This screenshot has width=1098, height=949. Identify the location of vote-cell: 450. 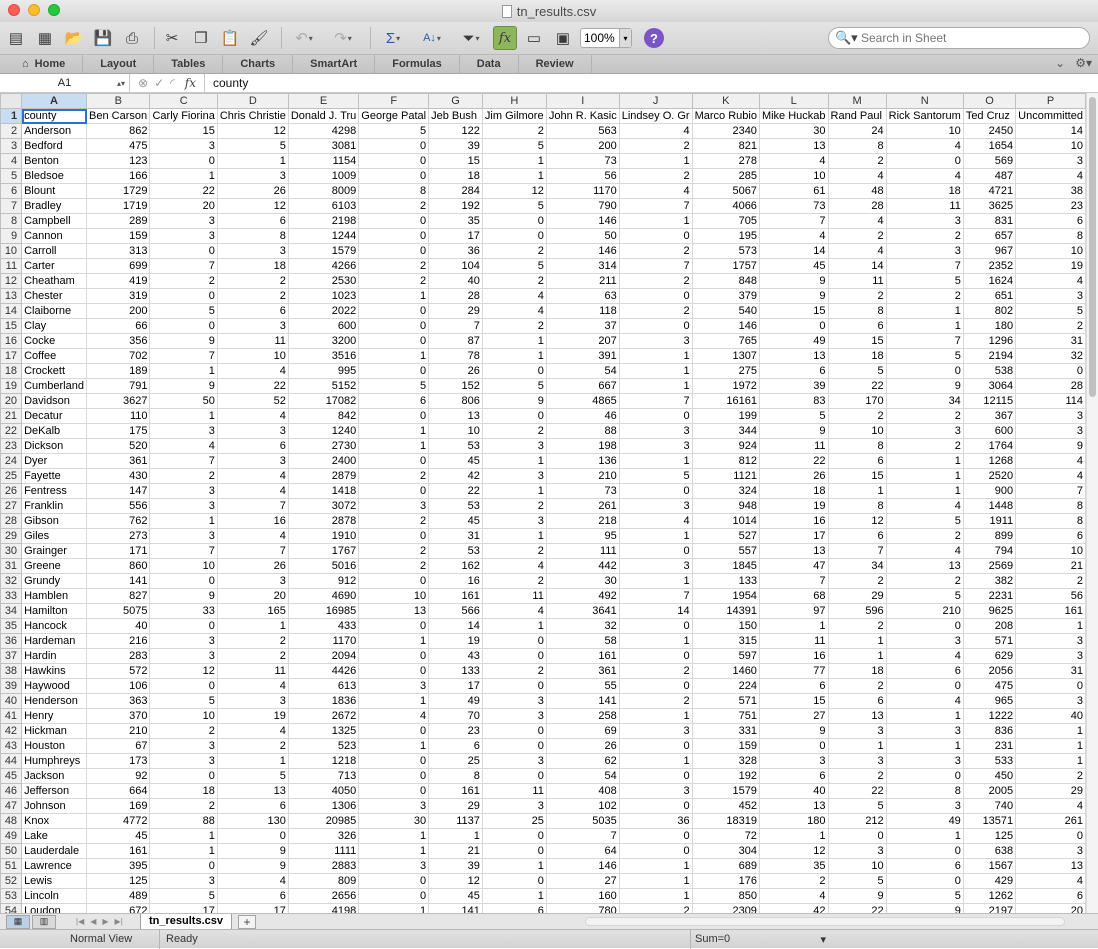
(989, 776).